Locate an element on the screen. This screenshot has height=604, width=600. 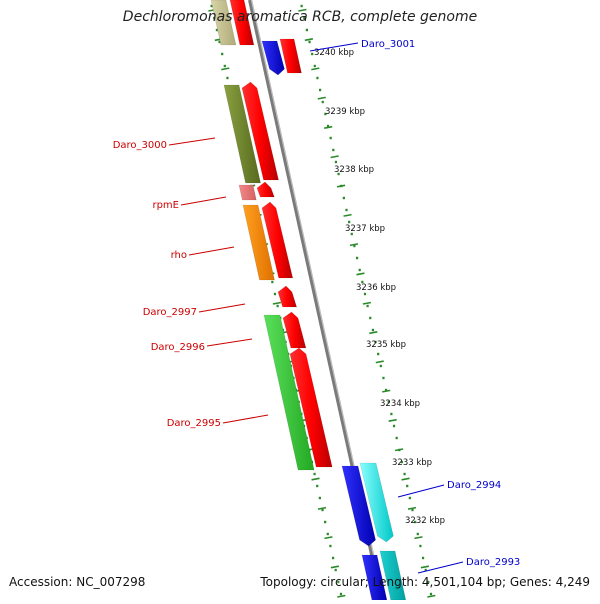
gene-label-daro-2995: Daro_2995 is located at coordinates (194, 423).